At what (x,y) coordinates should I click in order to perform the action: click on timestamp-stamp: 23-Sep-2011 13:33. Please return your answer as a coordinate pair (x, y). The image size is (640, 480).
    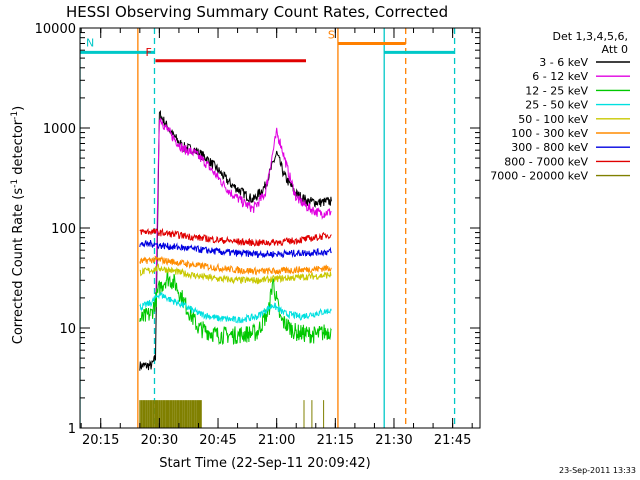
    Looking at the image, I should click on (597, 470).